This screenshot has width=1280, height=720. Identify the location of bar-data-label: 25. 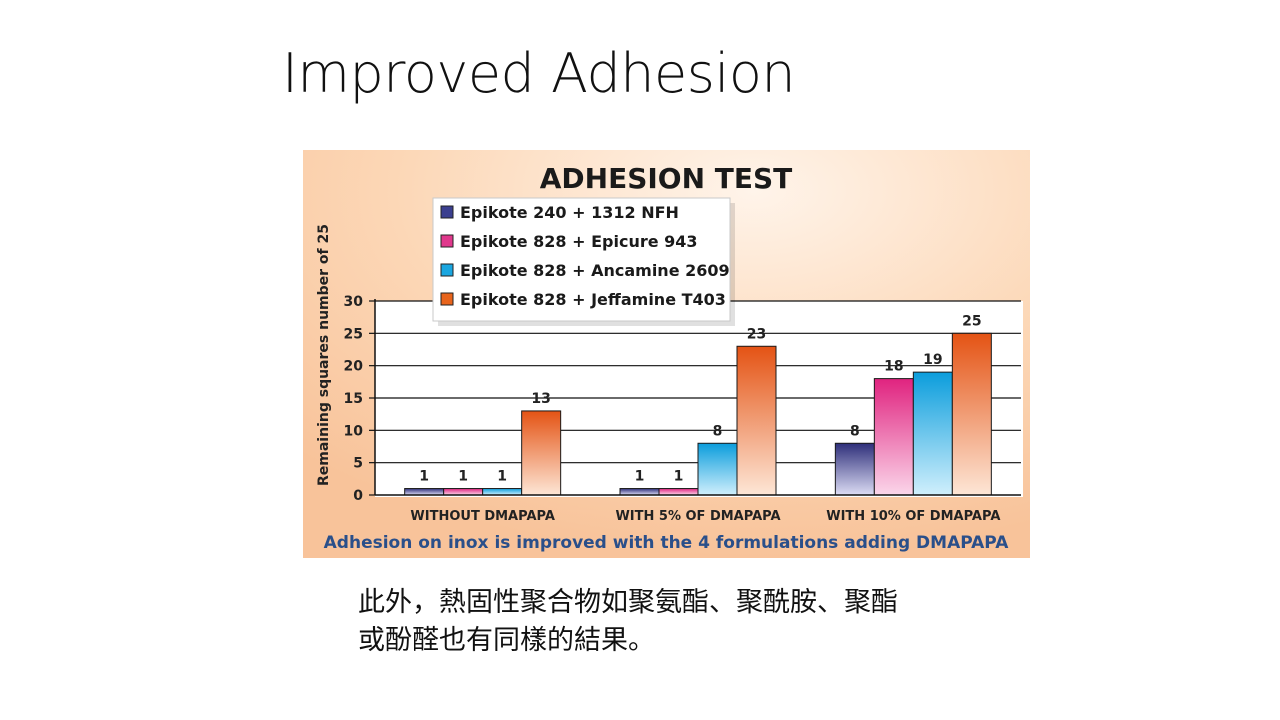
(971, 321).